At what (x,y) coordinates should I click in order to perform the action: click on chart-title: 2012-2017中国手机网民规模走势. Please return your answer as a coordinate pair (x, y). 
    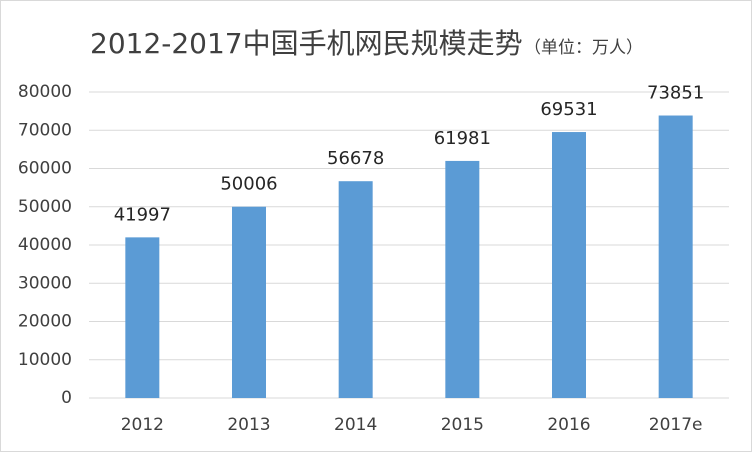
    Looking at the image, I should click on (306, 43).